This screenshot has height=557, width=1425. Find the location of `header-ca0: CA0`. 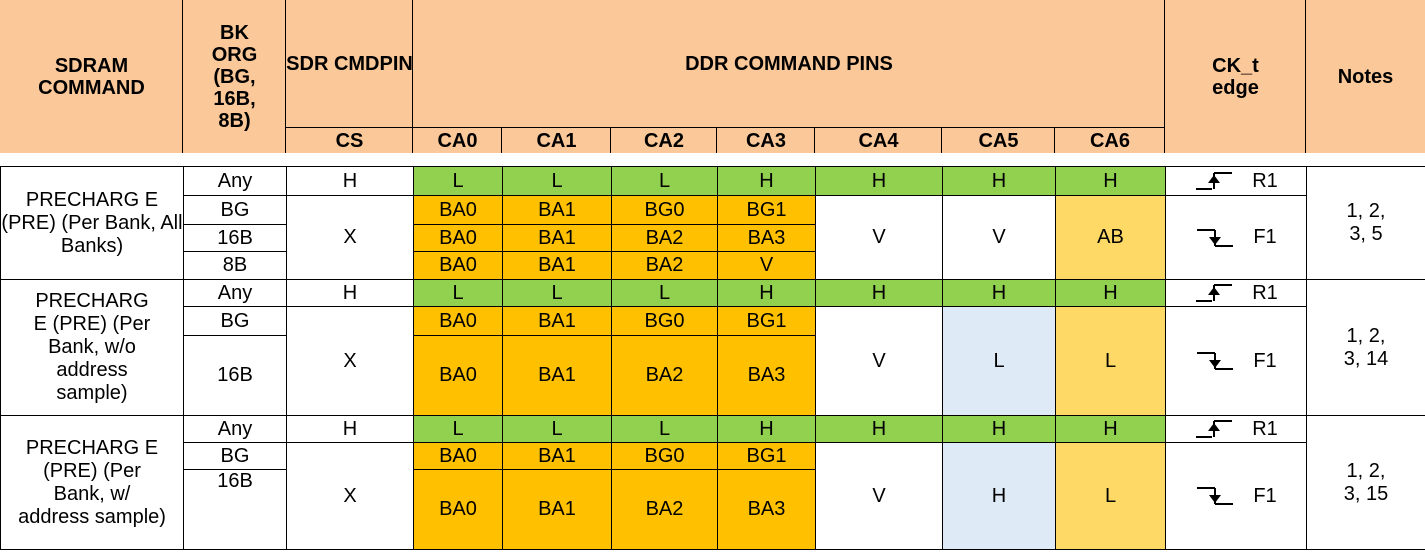

header-ca0: CA0 is located at coordinates (457, 140).